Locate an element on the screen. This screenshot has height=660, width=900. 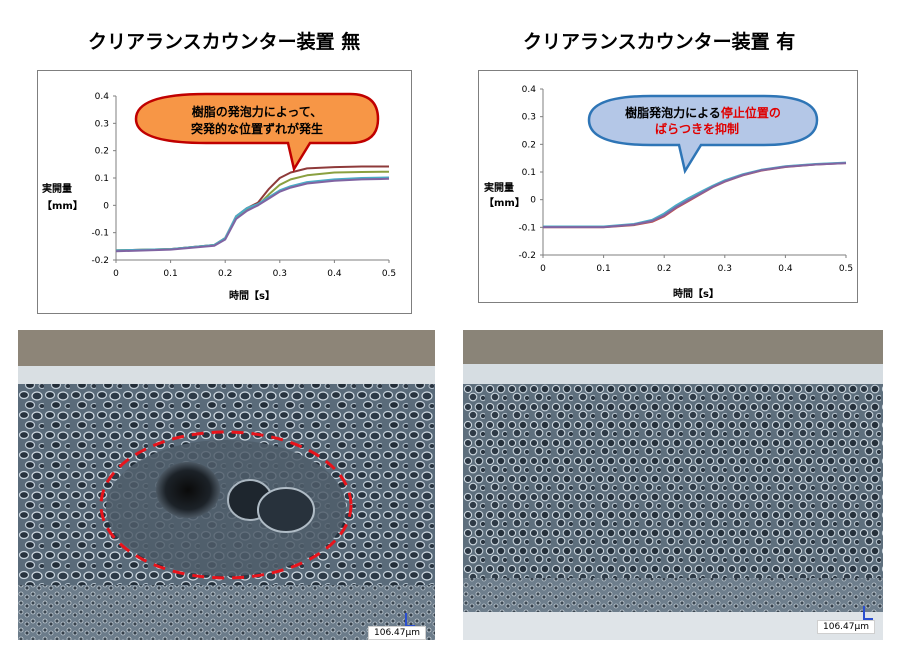
callout-line-1: 樹脂の発泡力によって、 is located at coordinates (257, 111).